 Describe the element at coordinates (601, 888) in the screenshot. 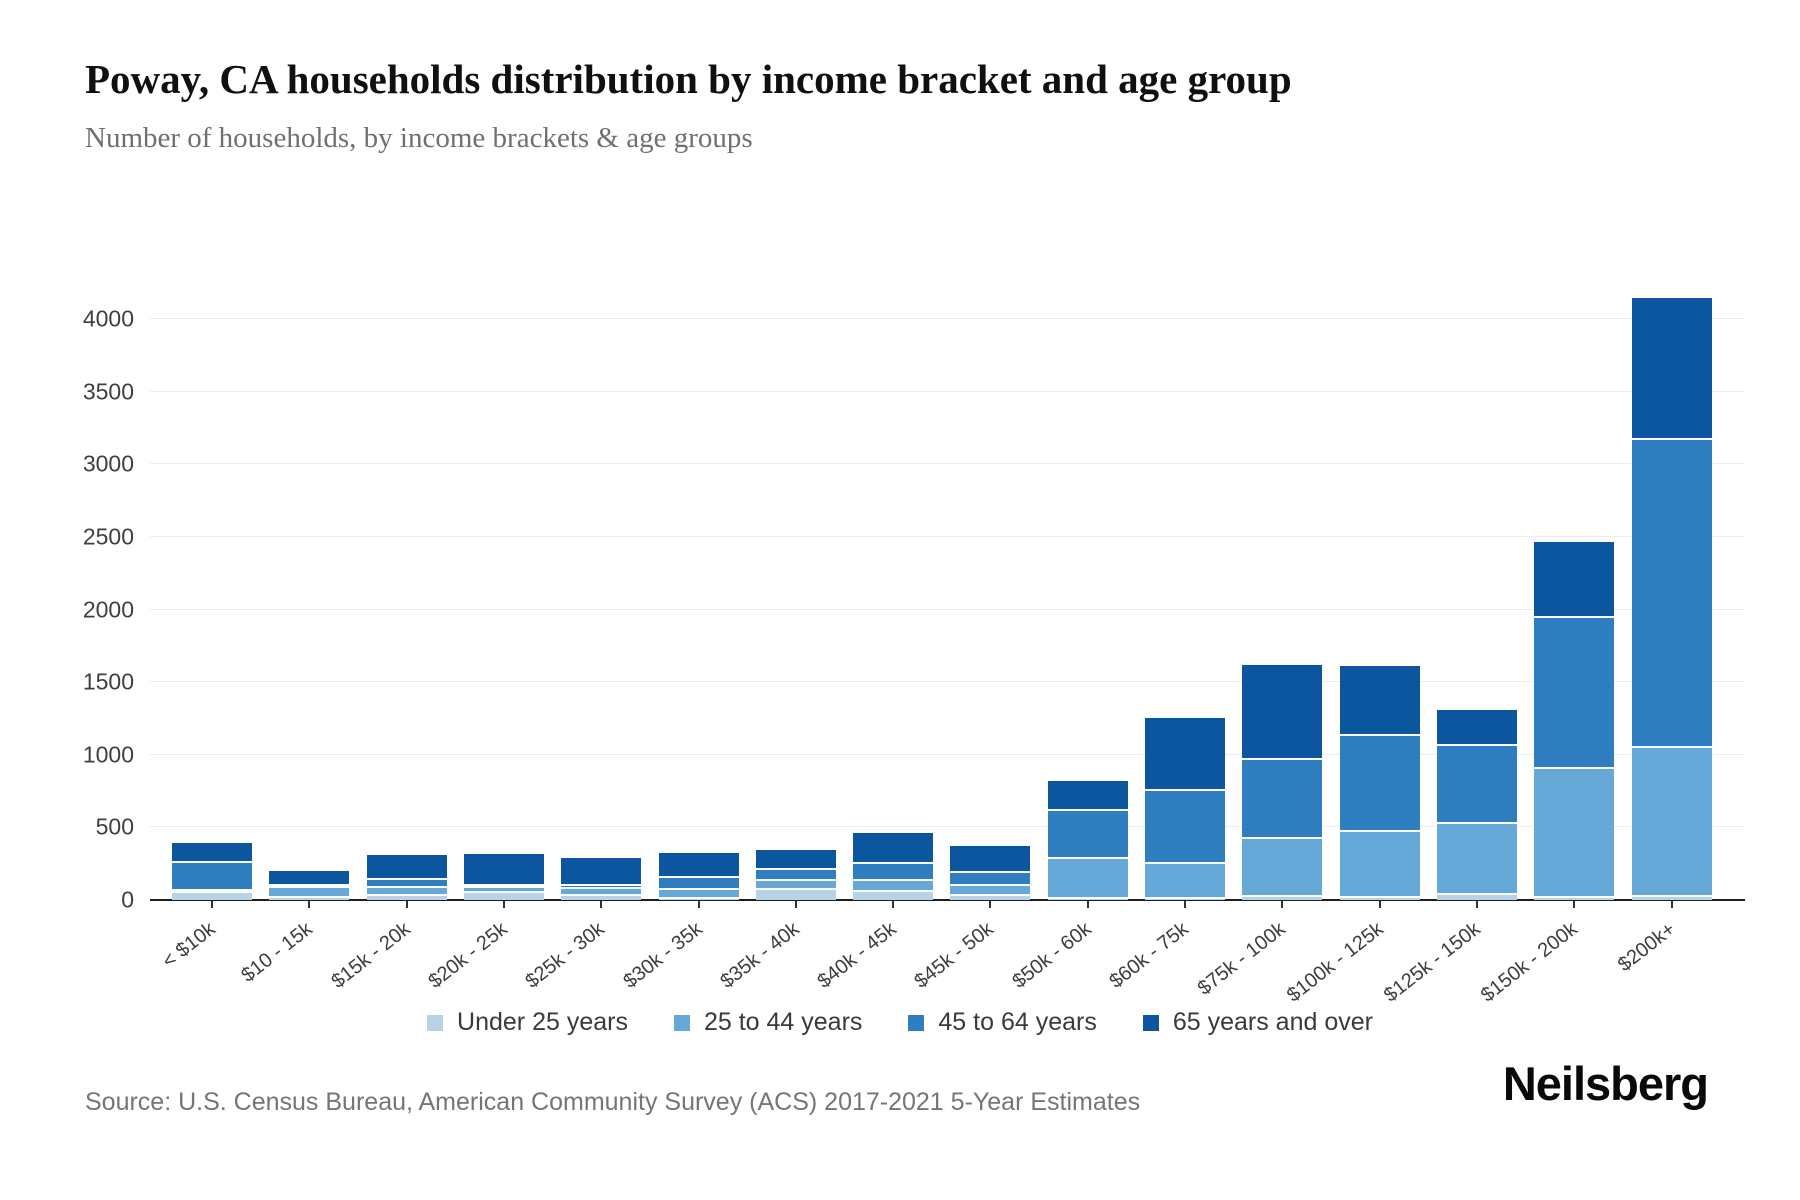

I see `bar-segment-$25k - 30k-45 to 64 years` at that location.